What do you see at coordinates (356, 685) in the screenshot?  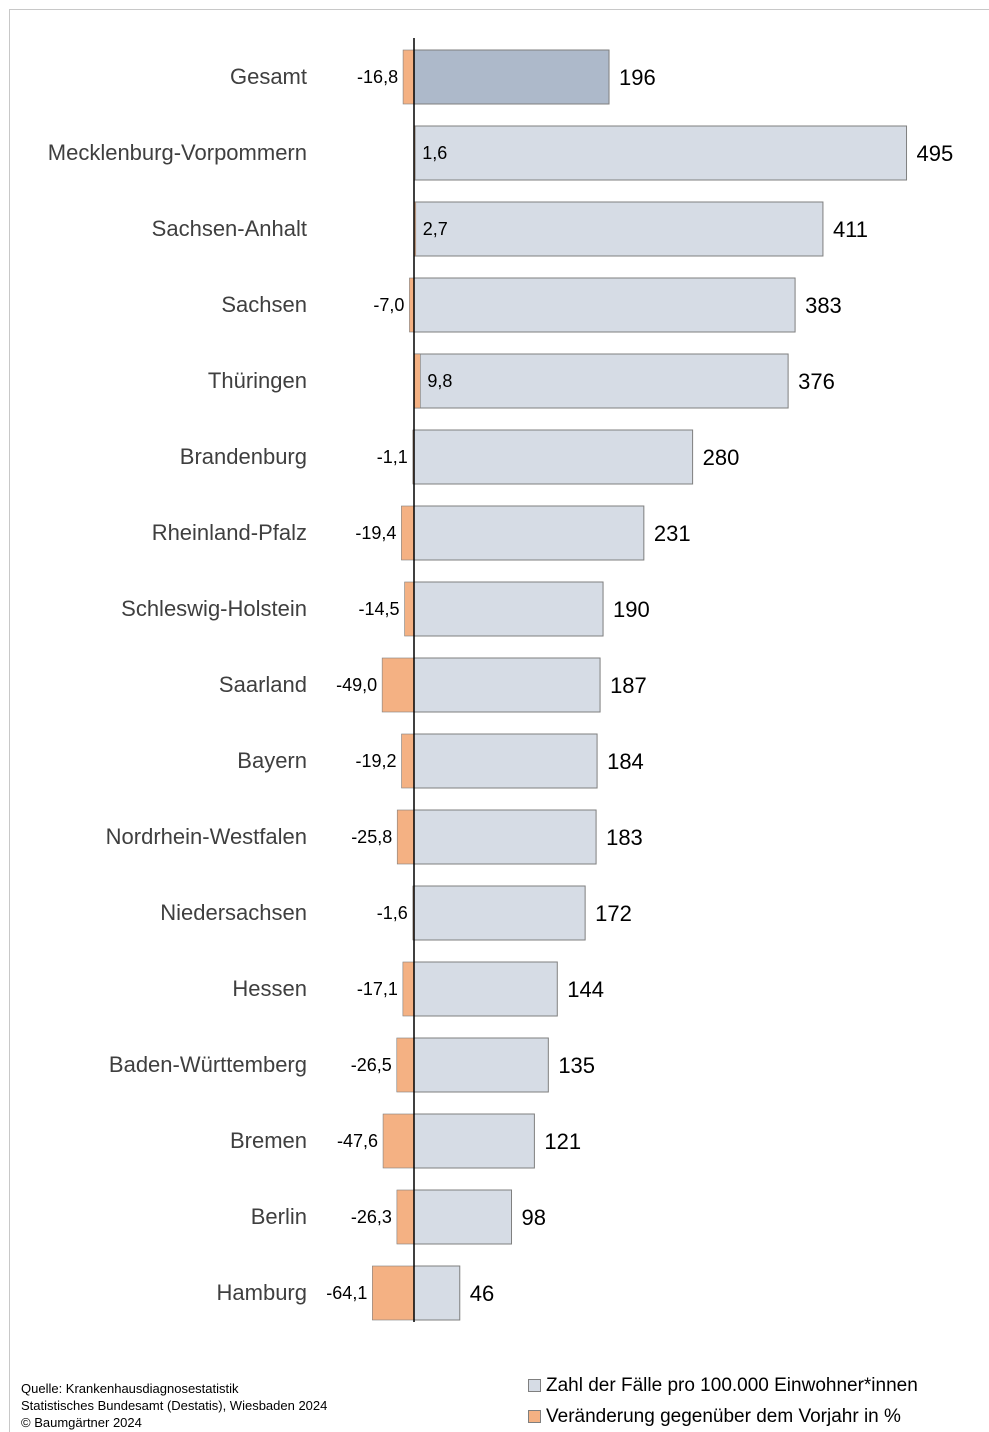 I see `change-label: -49,0` at bounding box center [356, 685].